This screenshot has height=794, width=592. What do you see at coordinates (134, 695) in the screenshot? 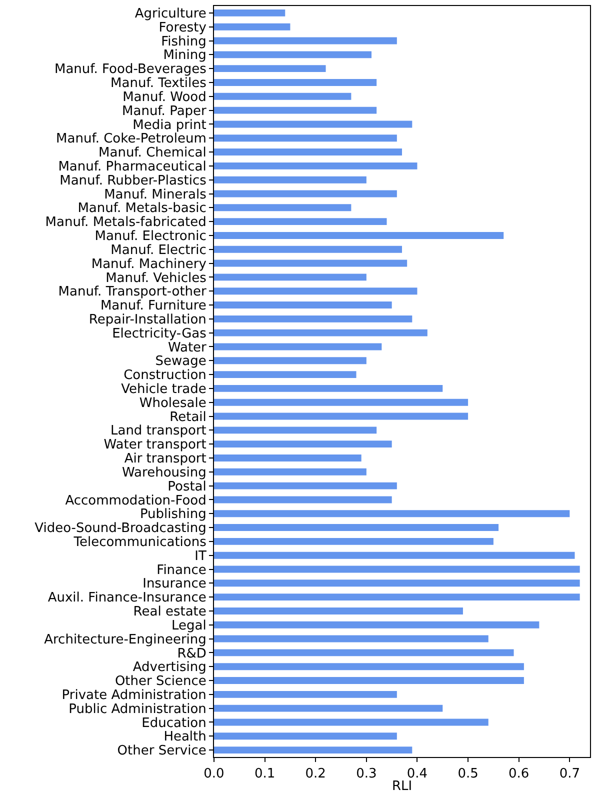
I see `y-tick-label: Private Administration` at bounding box center [134, 695].